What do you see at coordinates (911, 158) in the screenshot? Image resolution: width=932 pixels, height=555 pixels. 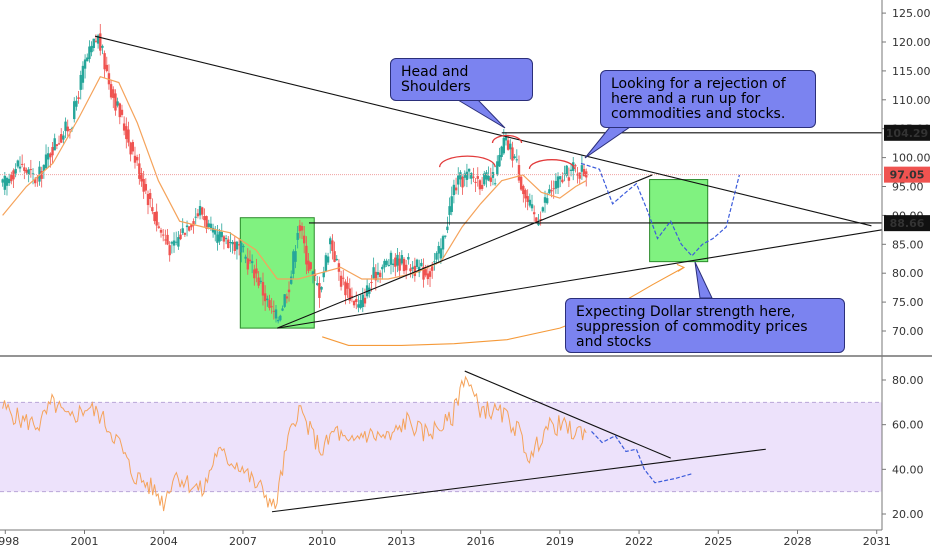 I see `y-tick-label: 100.00` at bounding box center [911, 158].